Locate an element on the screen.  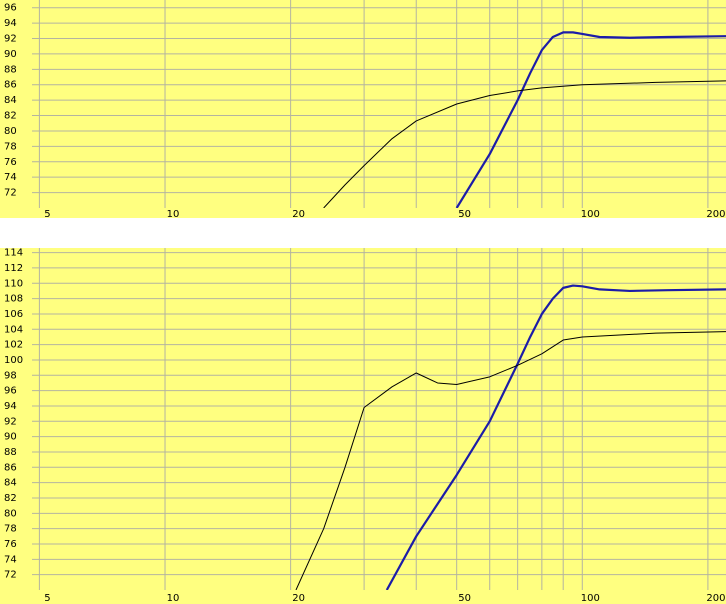
y-tick-label: 102 is located at coordinates (13, 345).